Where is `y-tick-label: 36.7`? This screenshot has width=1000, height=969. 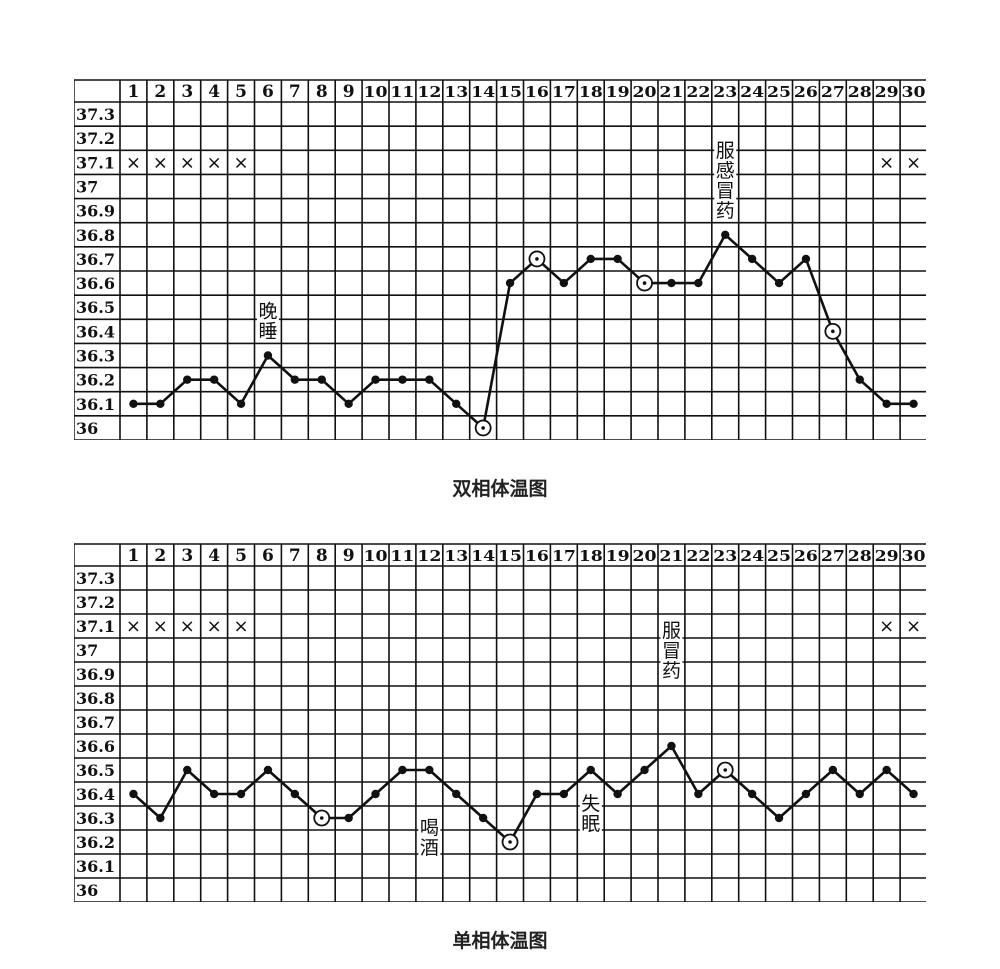 y-tick-label: 36.7 is located at coordinates (95, 722).